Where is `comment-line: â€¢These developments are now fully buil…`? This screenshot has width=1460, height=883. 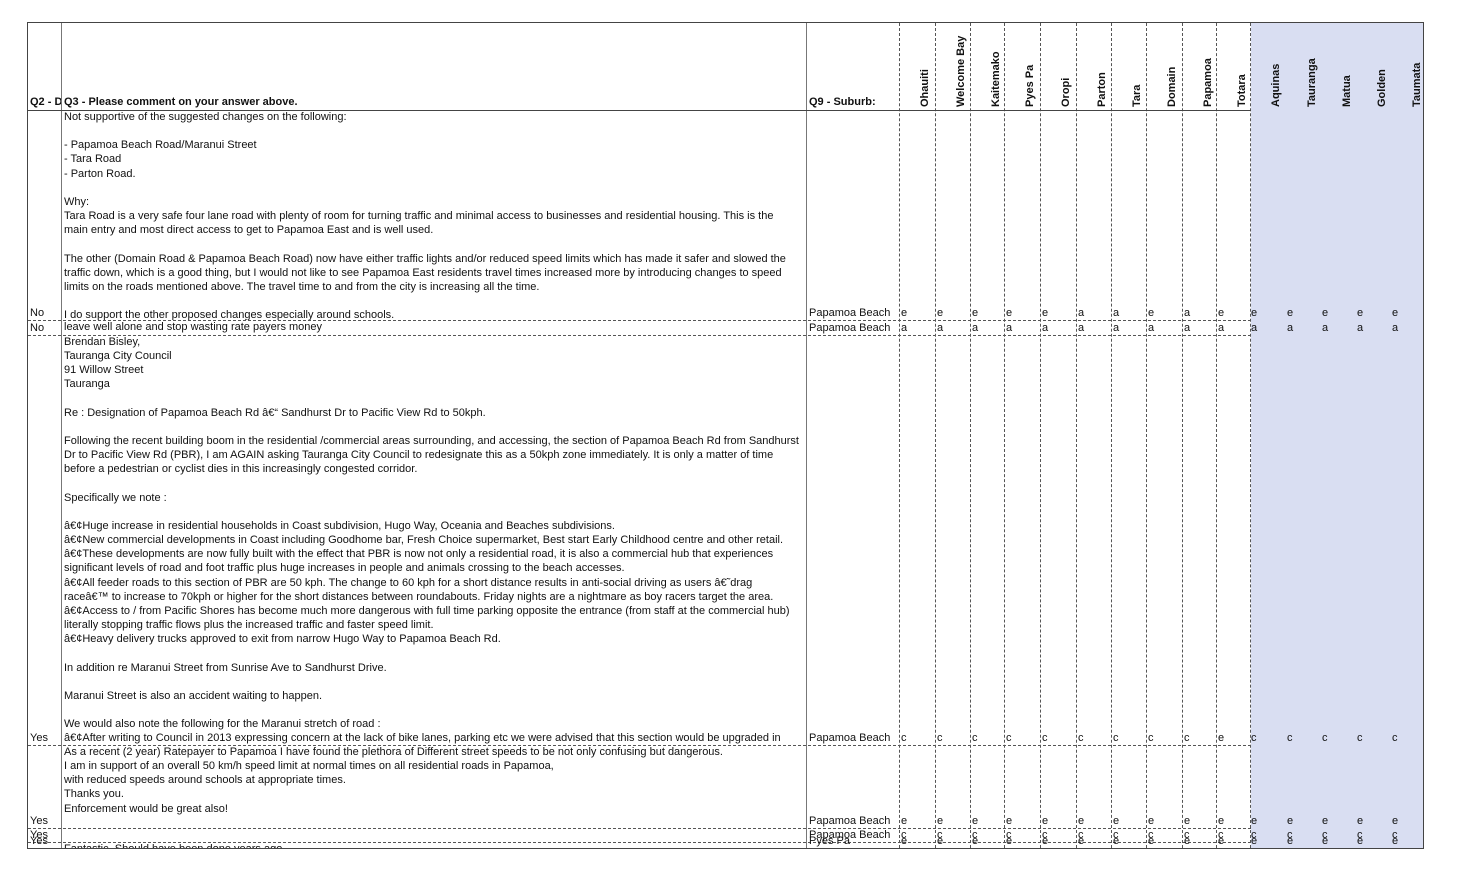 comment-line: â€¢These developments are now fully buil… is located at coordinates (419, 554).